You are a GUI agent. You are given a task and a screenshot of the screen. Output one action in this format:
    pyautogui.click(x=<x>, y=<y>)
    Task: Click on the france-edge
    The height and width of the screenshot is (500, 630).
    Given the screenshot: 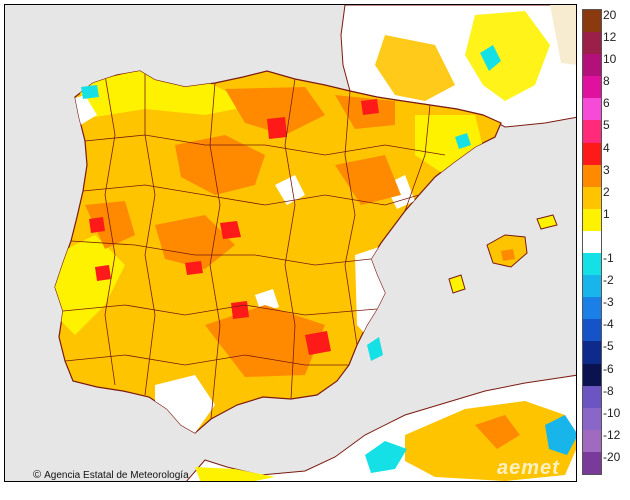 What is the action you would take?
    pyautogui.click(x=563, y=35)
    